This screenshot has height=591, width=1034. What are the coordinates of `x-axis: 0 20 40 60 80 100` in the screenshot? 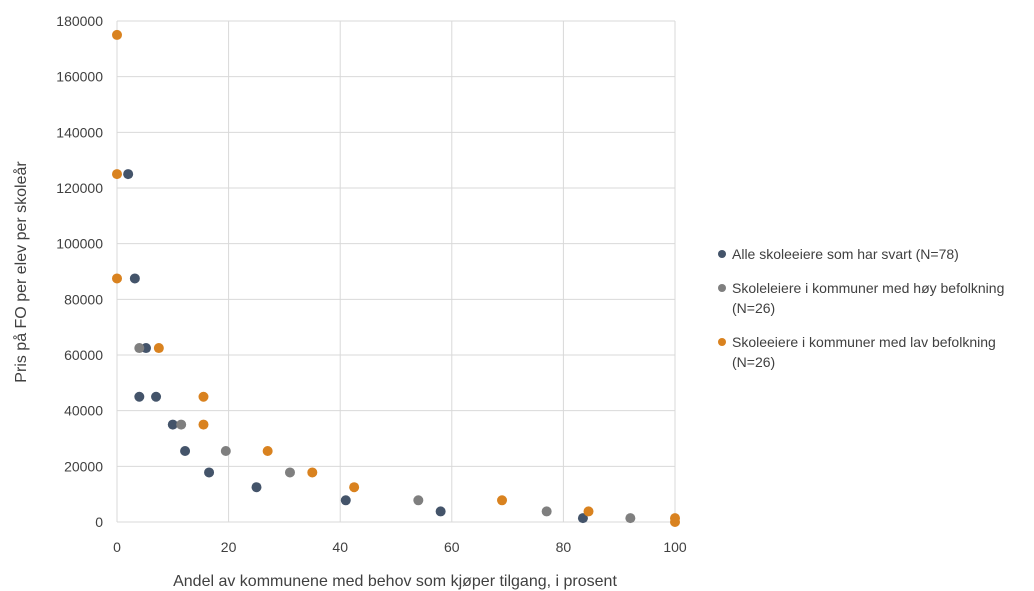 It's located at (400, 547).